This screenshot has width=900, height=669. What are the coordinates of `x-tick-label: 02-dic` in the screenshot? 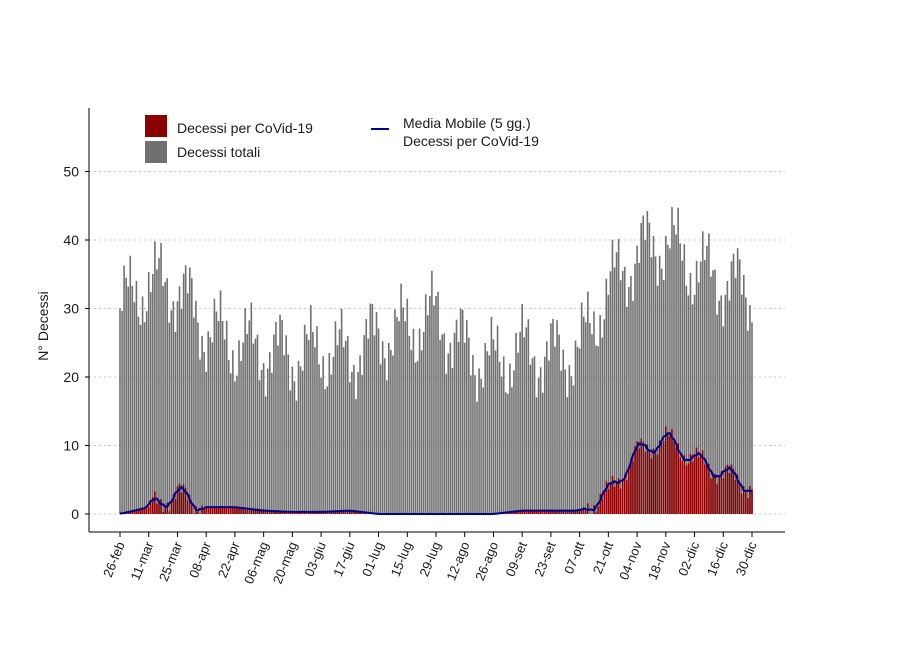 It's located at (688, 558).